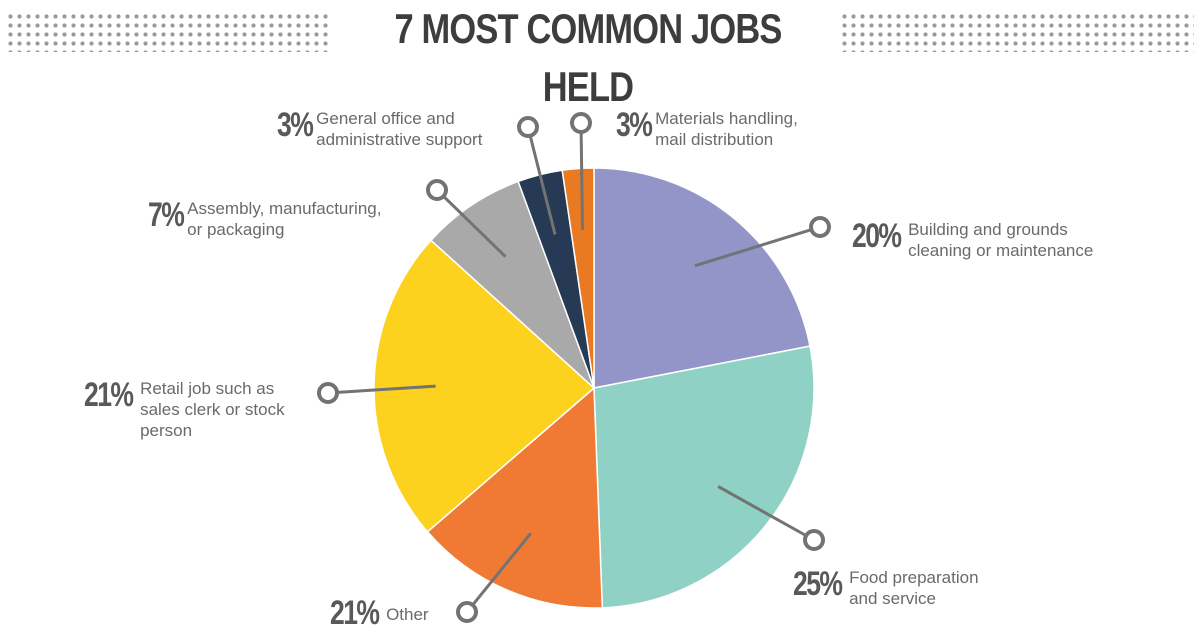  Describe the element at coordinates (1001, 250) in the screenshot. I see `slice-label-building-grounds-line2: cleaning or maintenance` at that location.